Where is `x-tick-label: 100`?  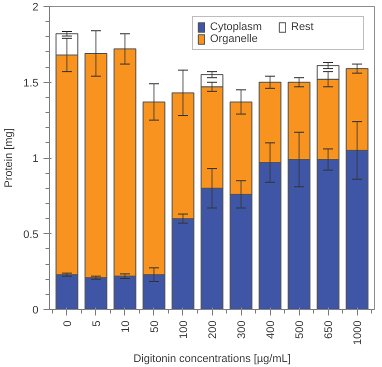
x-tick-label: 100 is located at coordinates (184, 329).